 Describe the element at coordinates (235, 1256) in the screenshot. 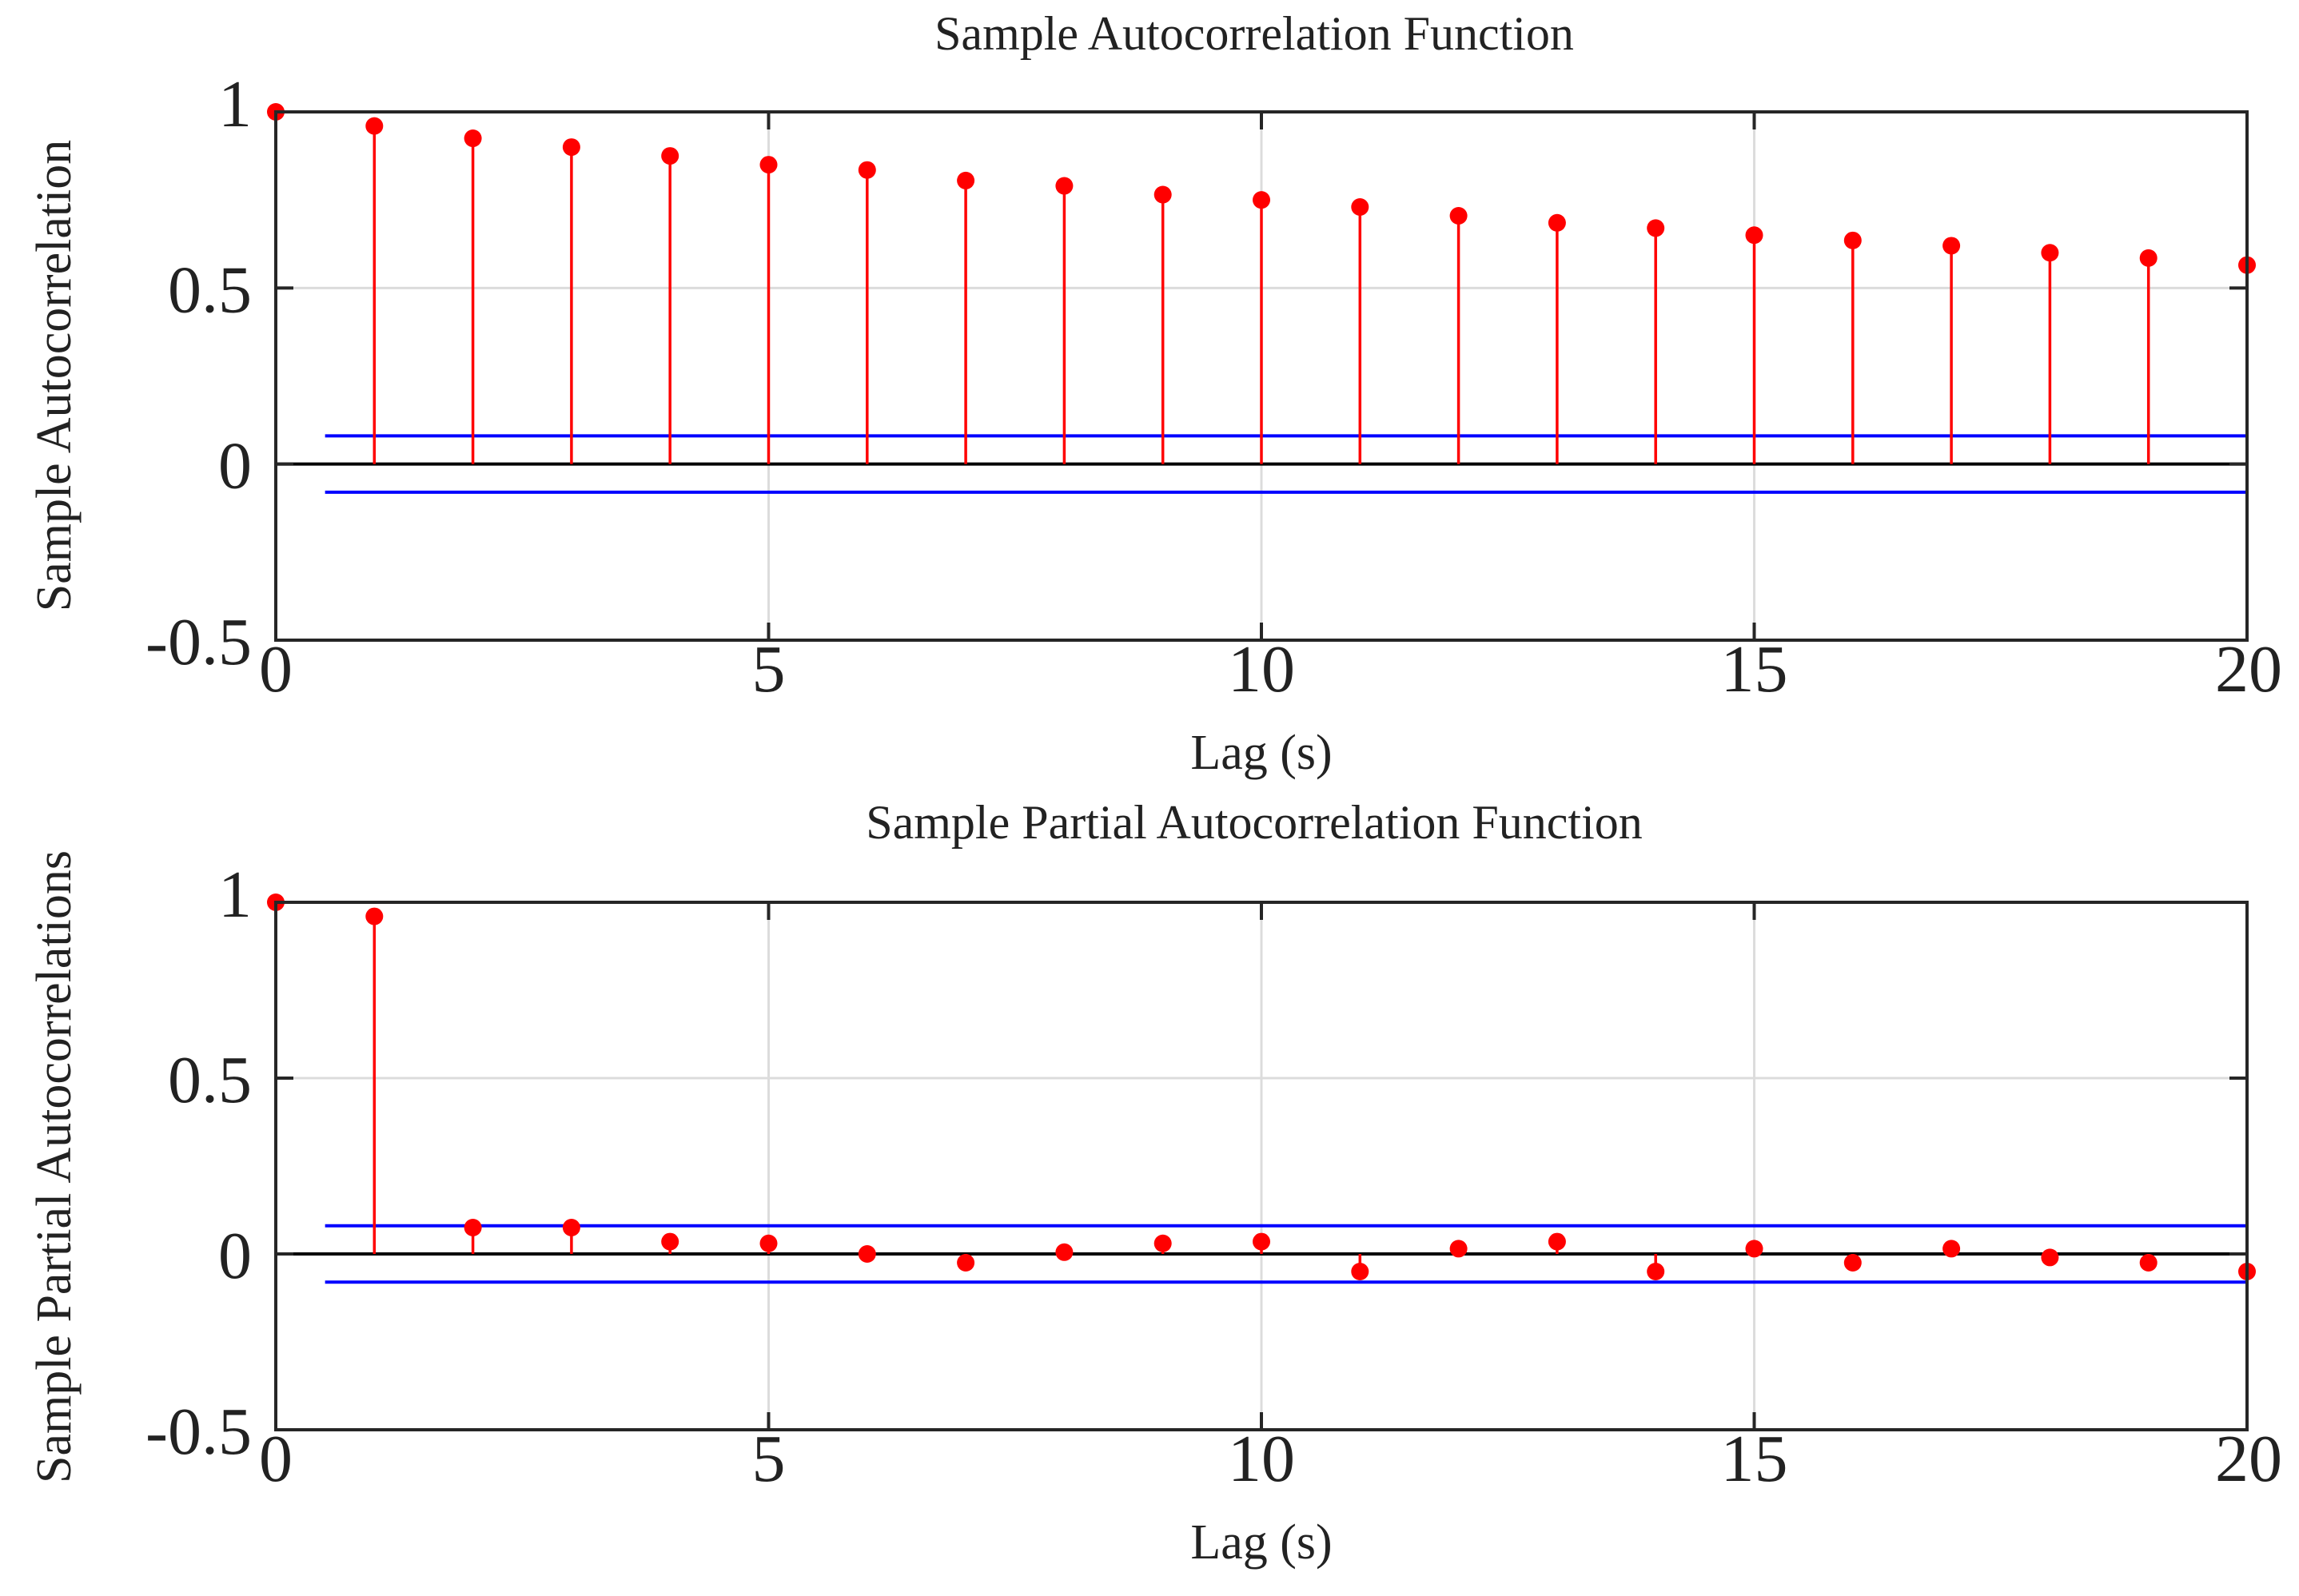

I see `pacf-ytick-label: 0` at that location.